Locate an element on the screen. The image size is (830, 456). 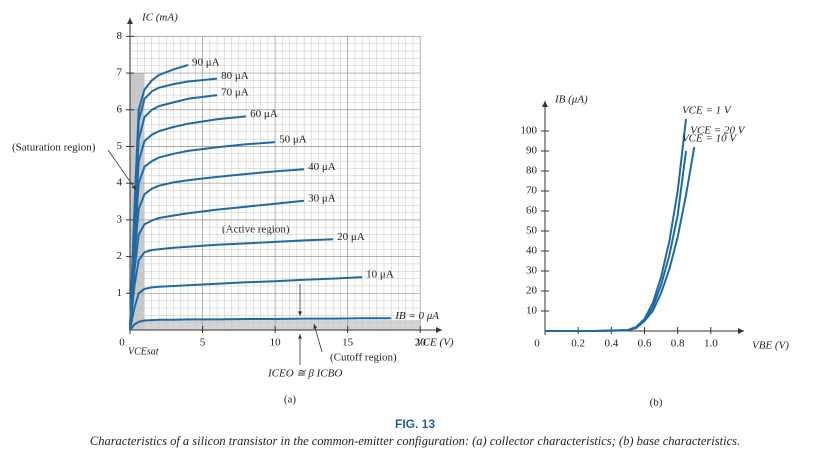
curve-label: VCE = 10 V is located at coordinates (709, 139).